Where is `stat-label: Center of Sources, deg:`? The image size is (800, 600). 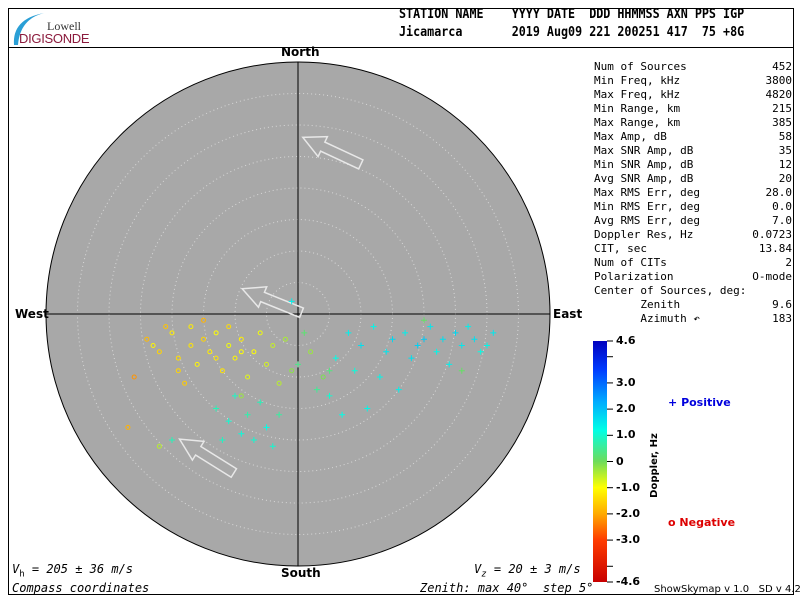 stat-label: Center of Sources, deg: is located at coordinates (670, 290).